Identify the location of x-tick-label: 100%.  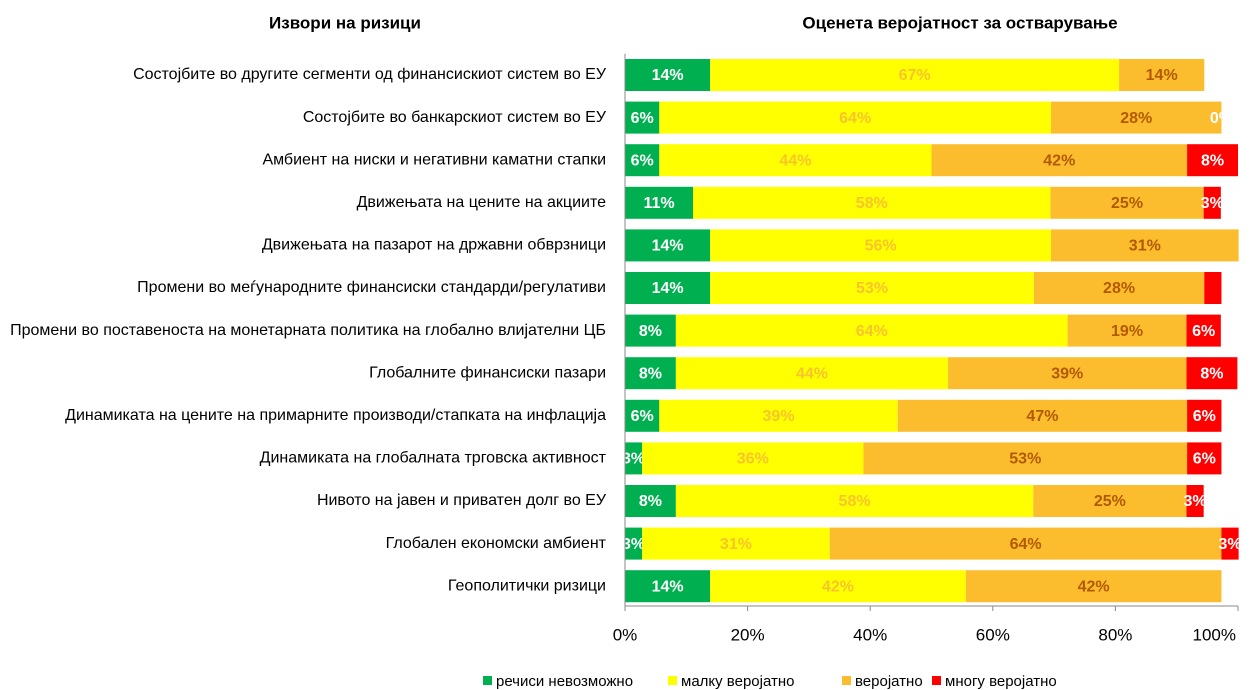
(1214, 634).